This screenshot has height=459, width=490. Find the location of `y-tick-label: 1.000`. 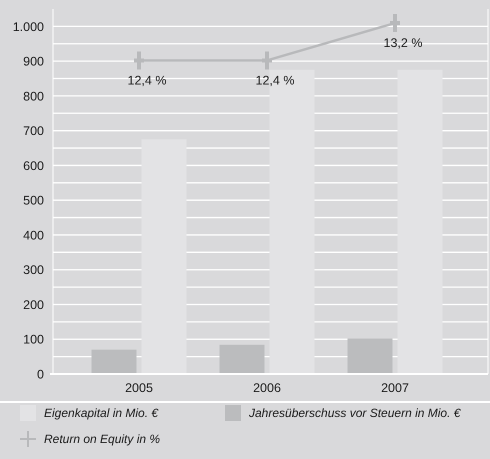

y-tick-label: 1.000 is located at coordinates (28, 27).